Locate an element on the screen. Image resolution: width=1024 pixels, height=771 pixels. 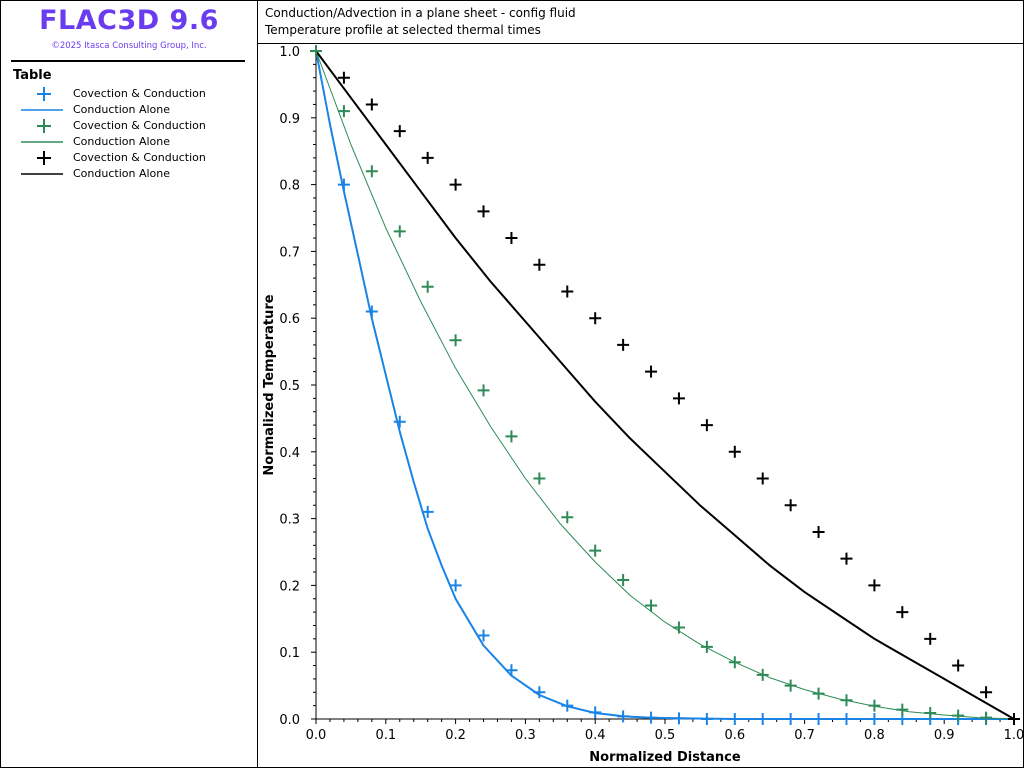
y-tick-label: 0.2 is located at coordinates (289, 586).